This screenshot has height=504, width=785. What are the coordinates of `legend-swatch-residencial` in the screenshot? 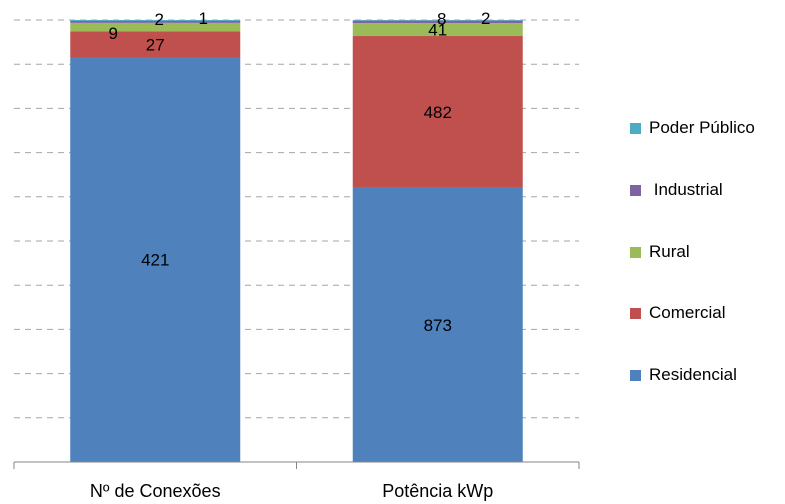 It's located at (635, 375).